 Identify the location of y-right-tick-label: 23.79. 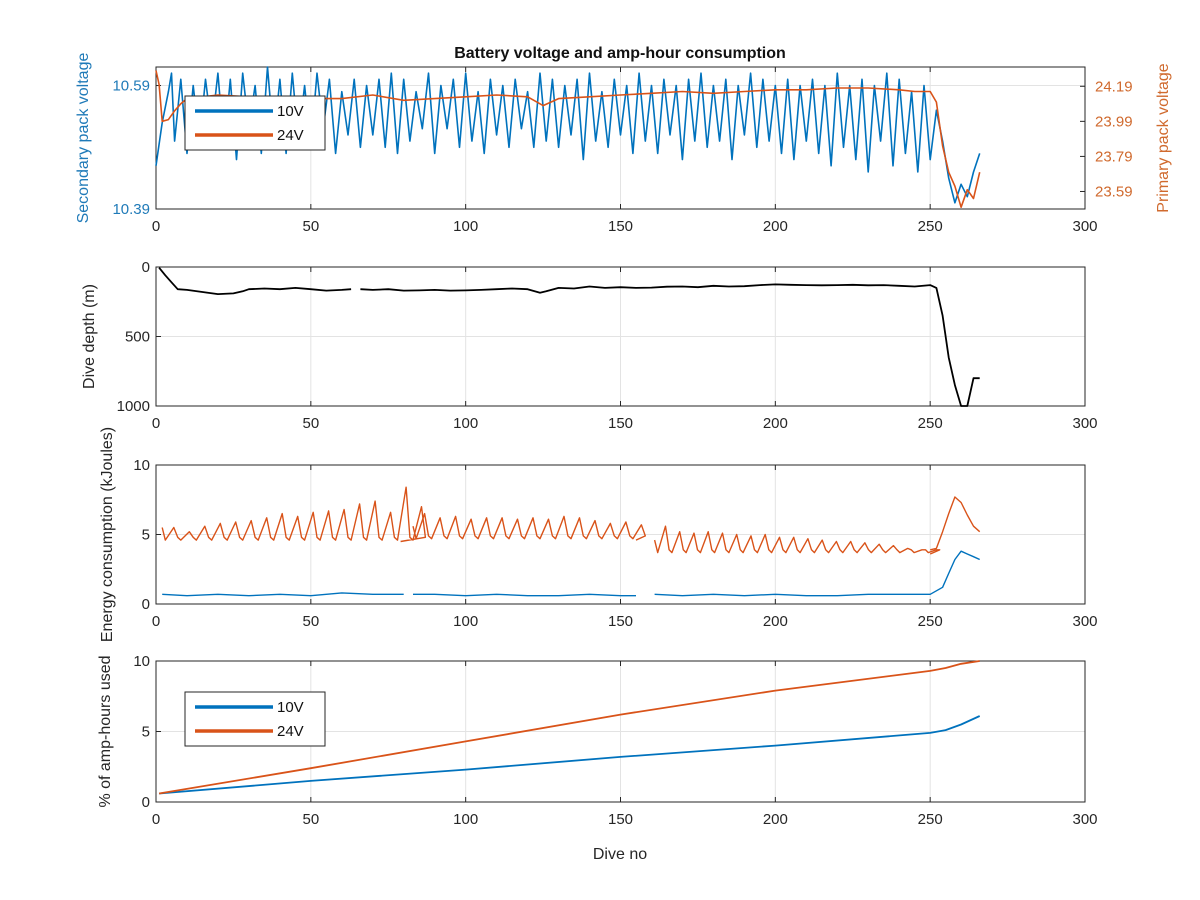
(1114, 156).